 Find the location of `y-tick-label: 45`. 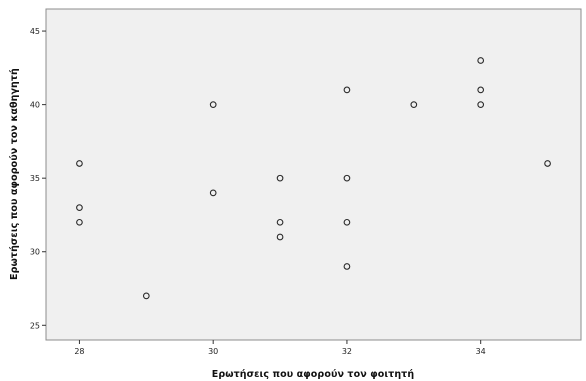

y-tick-label: 45 is located at coordinates (35, 31).